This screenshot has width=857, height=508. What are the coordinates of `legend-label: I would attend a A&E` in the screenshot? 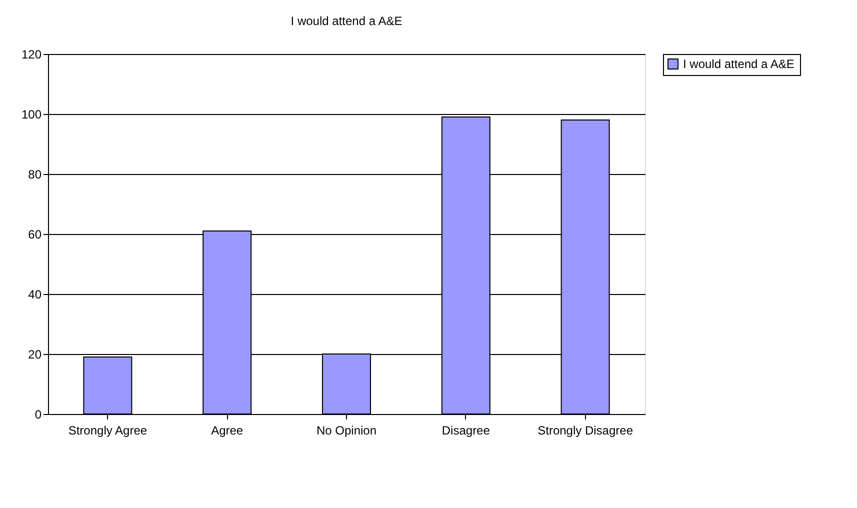 It's located at (738, 64).